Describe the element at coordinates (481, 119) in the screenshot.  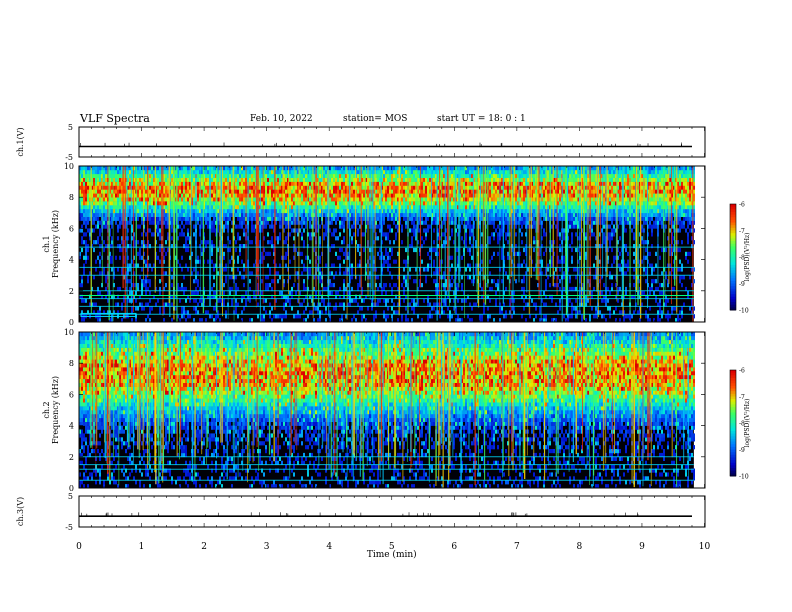
I see `start-ut-label: start UT = 18: 0 : 1` at that location.